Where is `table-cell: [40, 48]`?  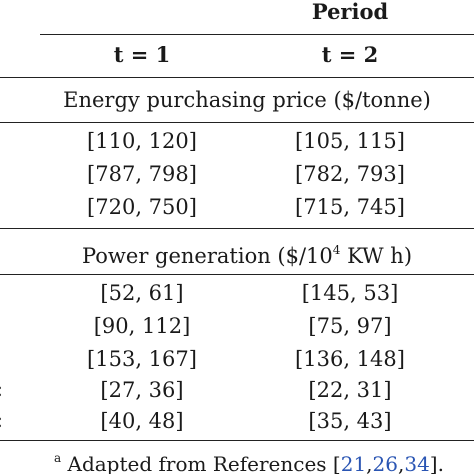
table-cell: [40, 48] is located at coordinates (142, 421).